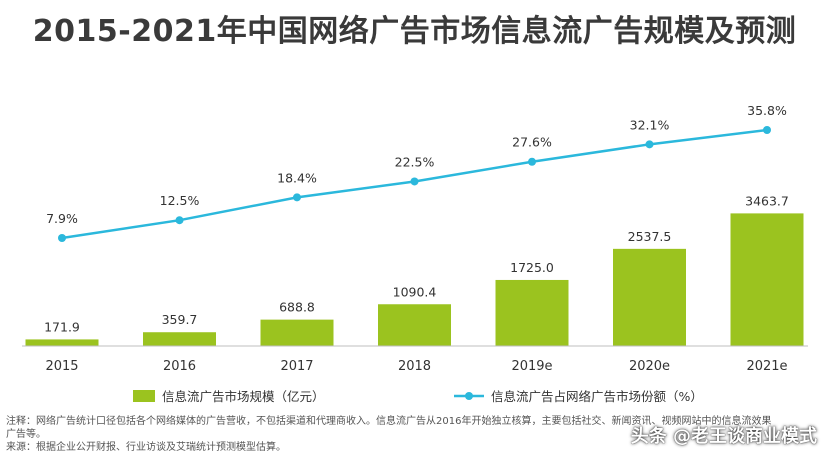 Image resolution: width=829 pixels, height=457 pixels. Describe the element at coordinates (469, 395) in the screenshot. I see `legend-line-swatch` at that location.